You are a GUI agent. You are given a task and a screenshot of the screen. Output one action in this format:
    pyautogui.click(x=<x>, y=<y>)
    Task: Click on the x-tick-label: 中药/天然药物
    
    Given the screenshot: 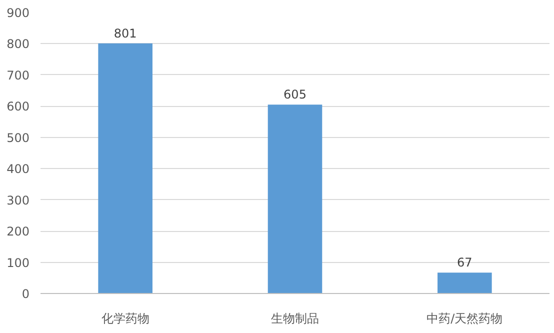 What is the action you would take?
    pyautogui.click(x=464, y=319)
    